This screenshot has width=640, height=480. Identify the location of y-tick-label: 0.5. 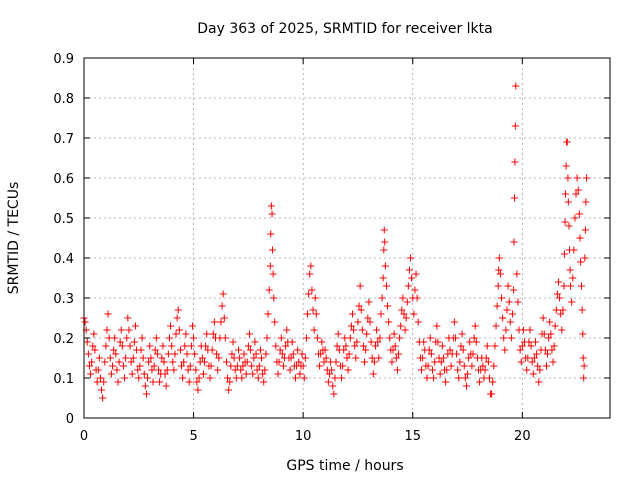
(63, 219).